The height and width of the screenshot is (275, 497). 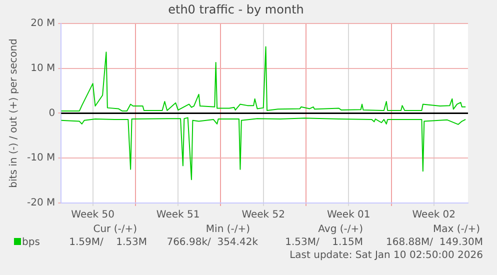 I want to click on text: 1.53M/ 1.15M, so click(x=324, y=242).